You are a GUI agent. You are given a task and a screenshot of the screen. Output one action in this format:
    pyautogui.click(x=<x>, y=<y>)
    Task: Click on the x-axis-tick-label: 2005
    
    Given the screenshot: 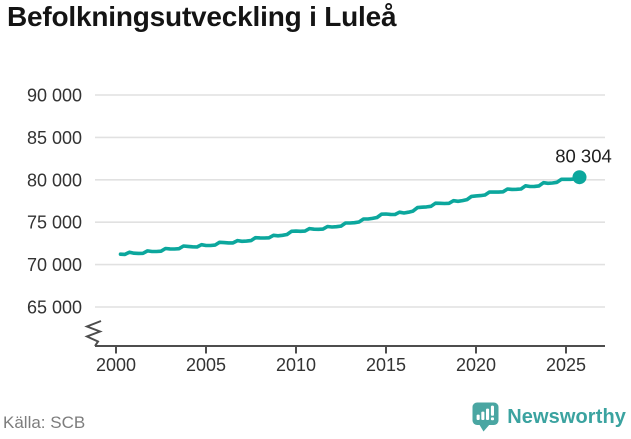 What is the action you would take?
    pyautogui.click(x=206, y=365)
    